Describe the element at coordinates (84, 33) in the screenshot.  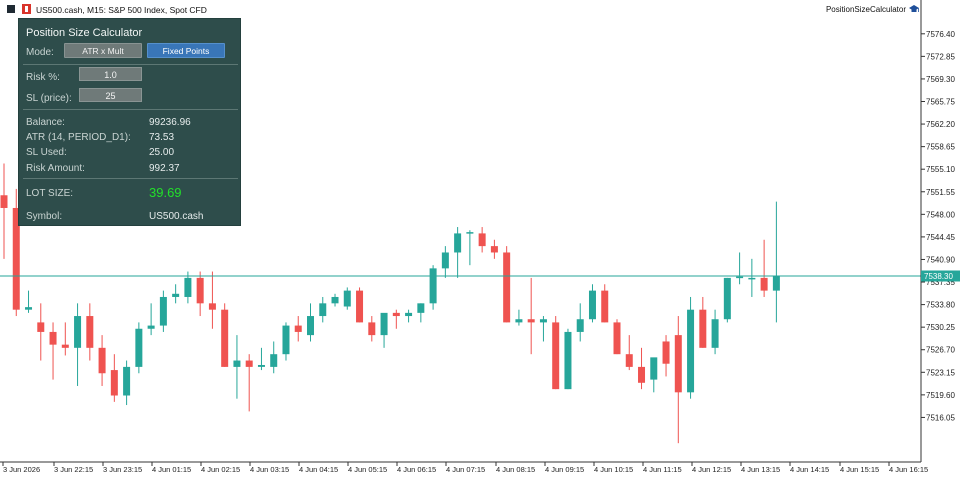
I see `panel-title: Position Size Calculator` at that location.